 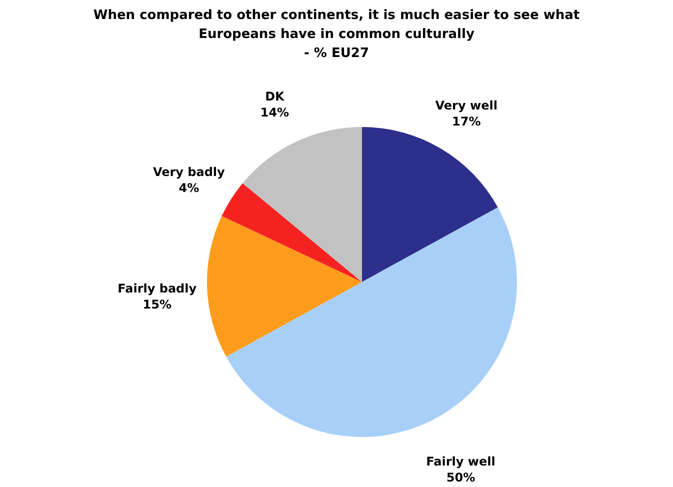 What do you see at coordinates (461, 461) in the screenshot?
I see `slice-label: Fairly well` at bounding box center [461, 461].